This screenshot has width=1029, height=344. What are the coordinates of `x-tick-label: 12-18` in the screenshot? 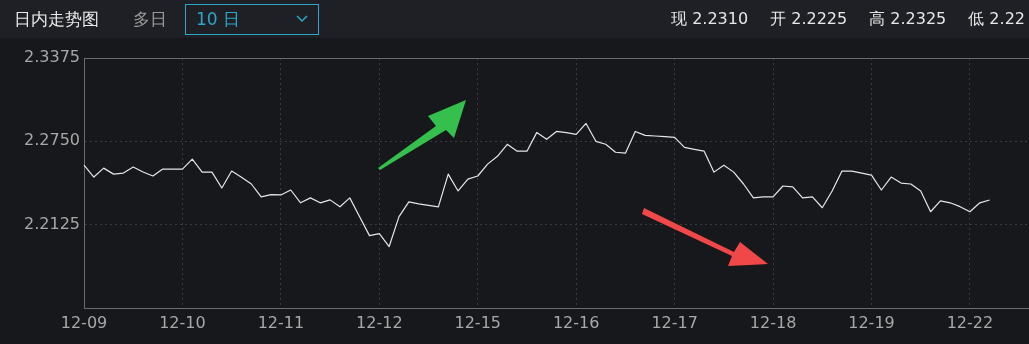 It's located at (773, 322).